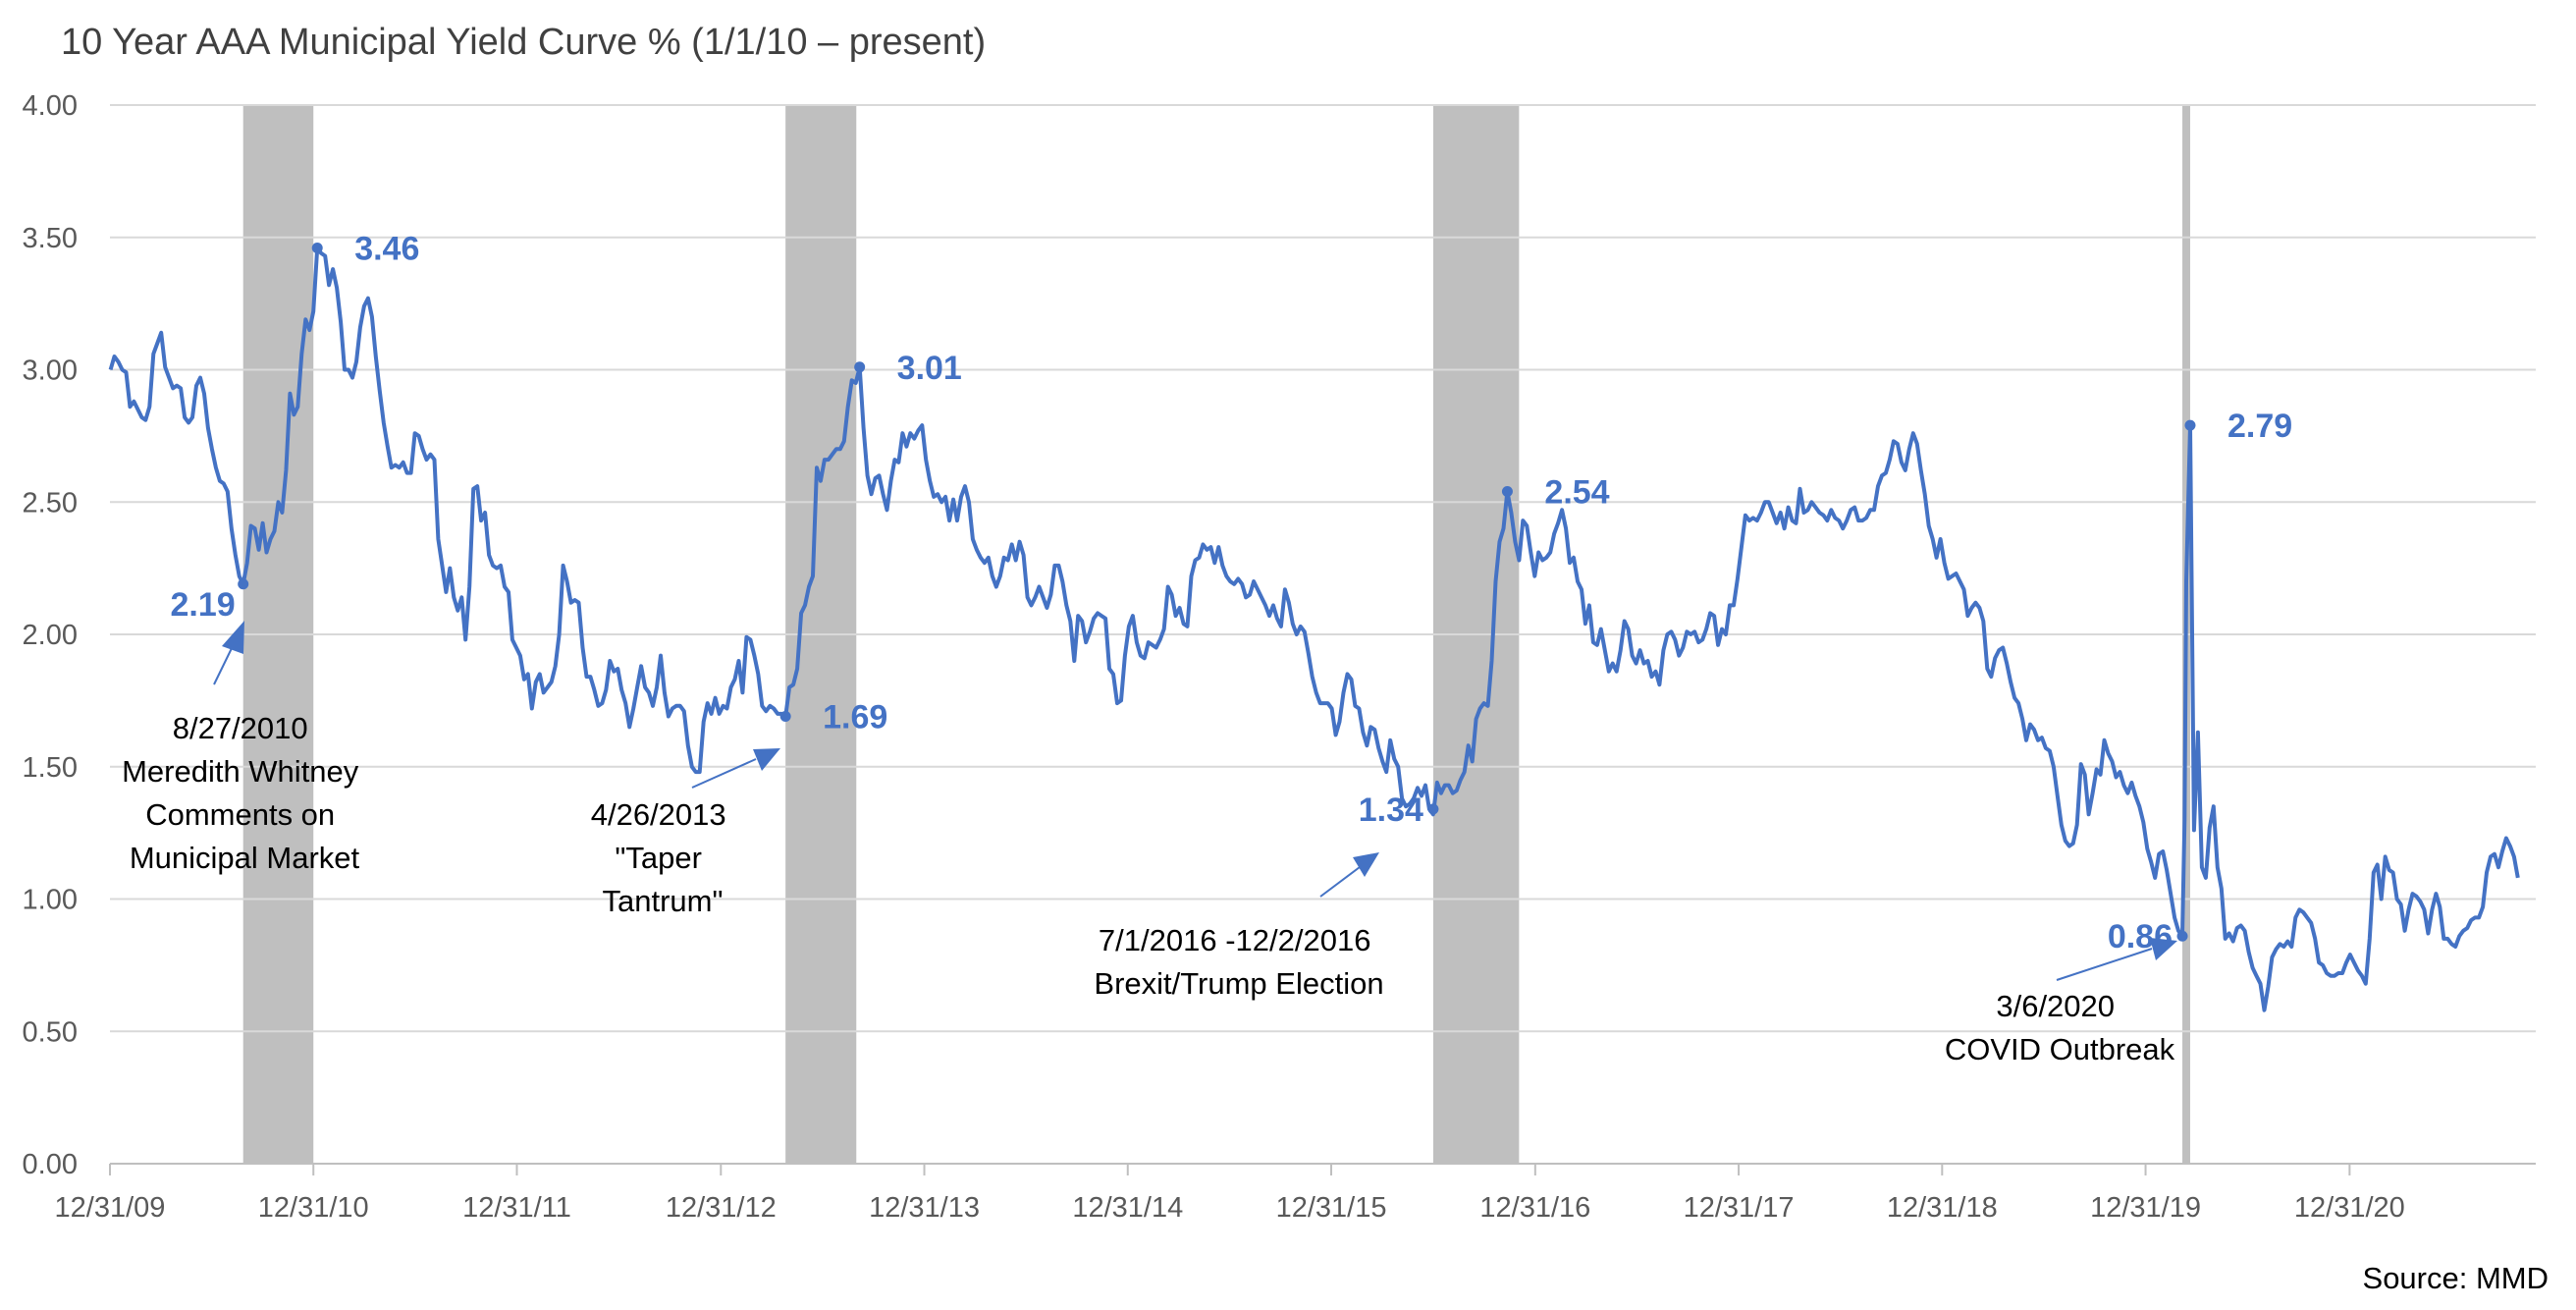 The image size is (2576, 1310). What do you see at coordinates (1942, 1208) in the screenshot?
I see `x-tick-label: 12/31/18` at bounding box center [1942, 1208].